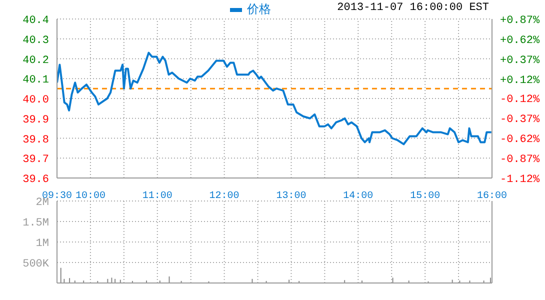 The image size is (545, 300). What do you see at coordinates (35, 160) in the screenshot?
I see `y-tick-label: 39.7` at bounding box center [35, 160].